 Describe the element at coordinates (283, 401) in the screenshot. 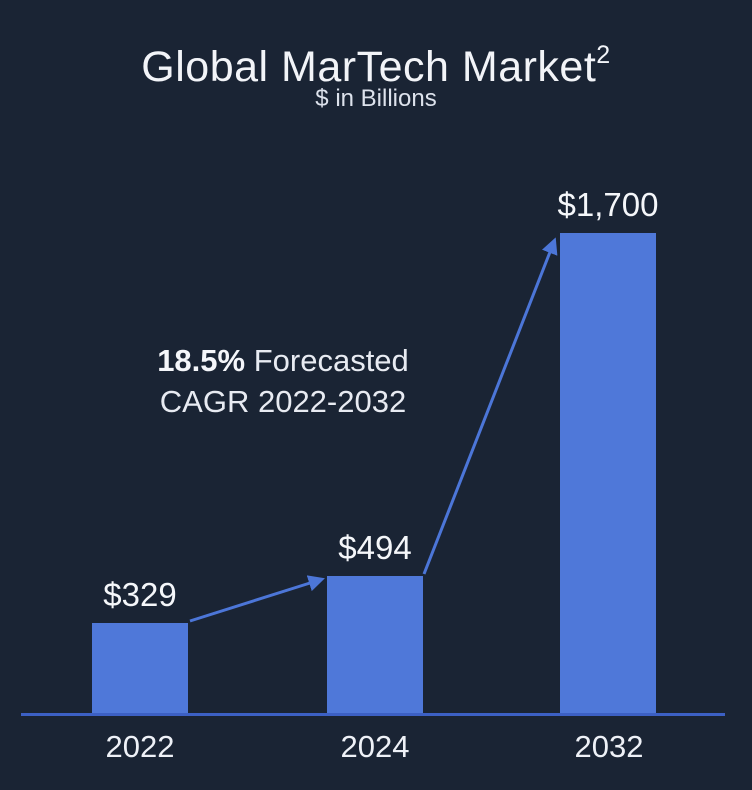

I see `cagr-annotation-line2: CAGR 2022-2032` at that location.